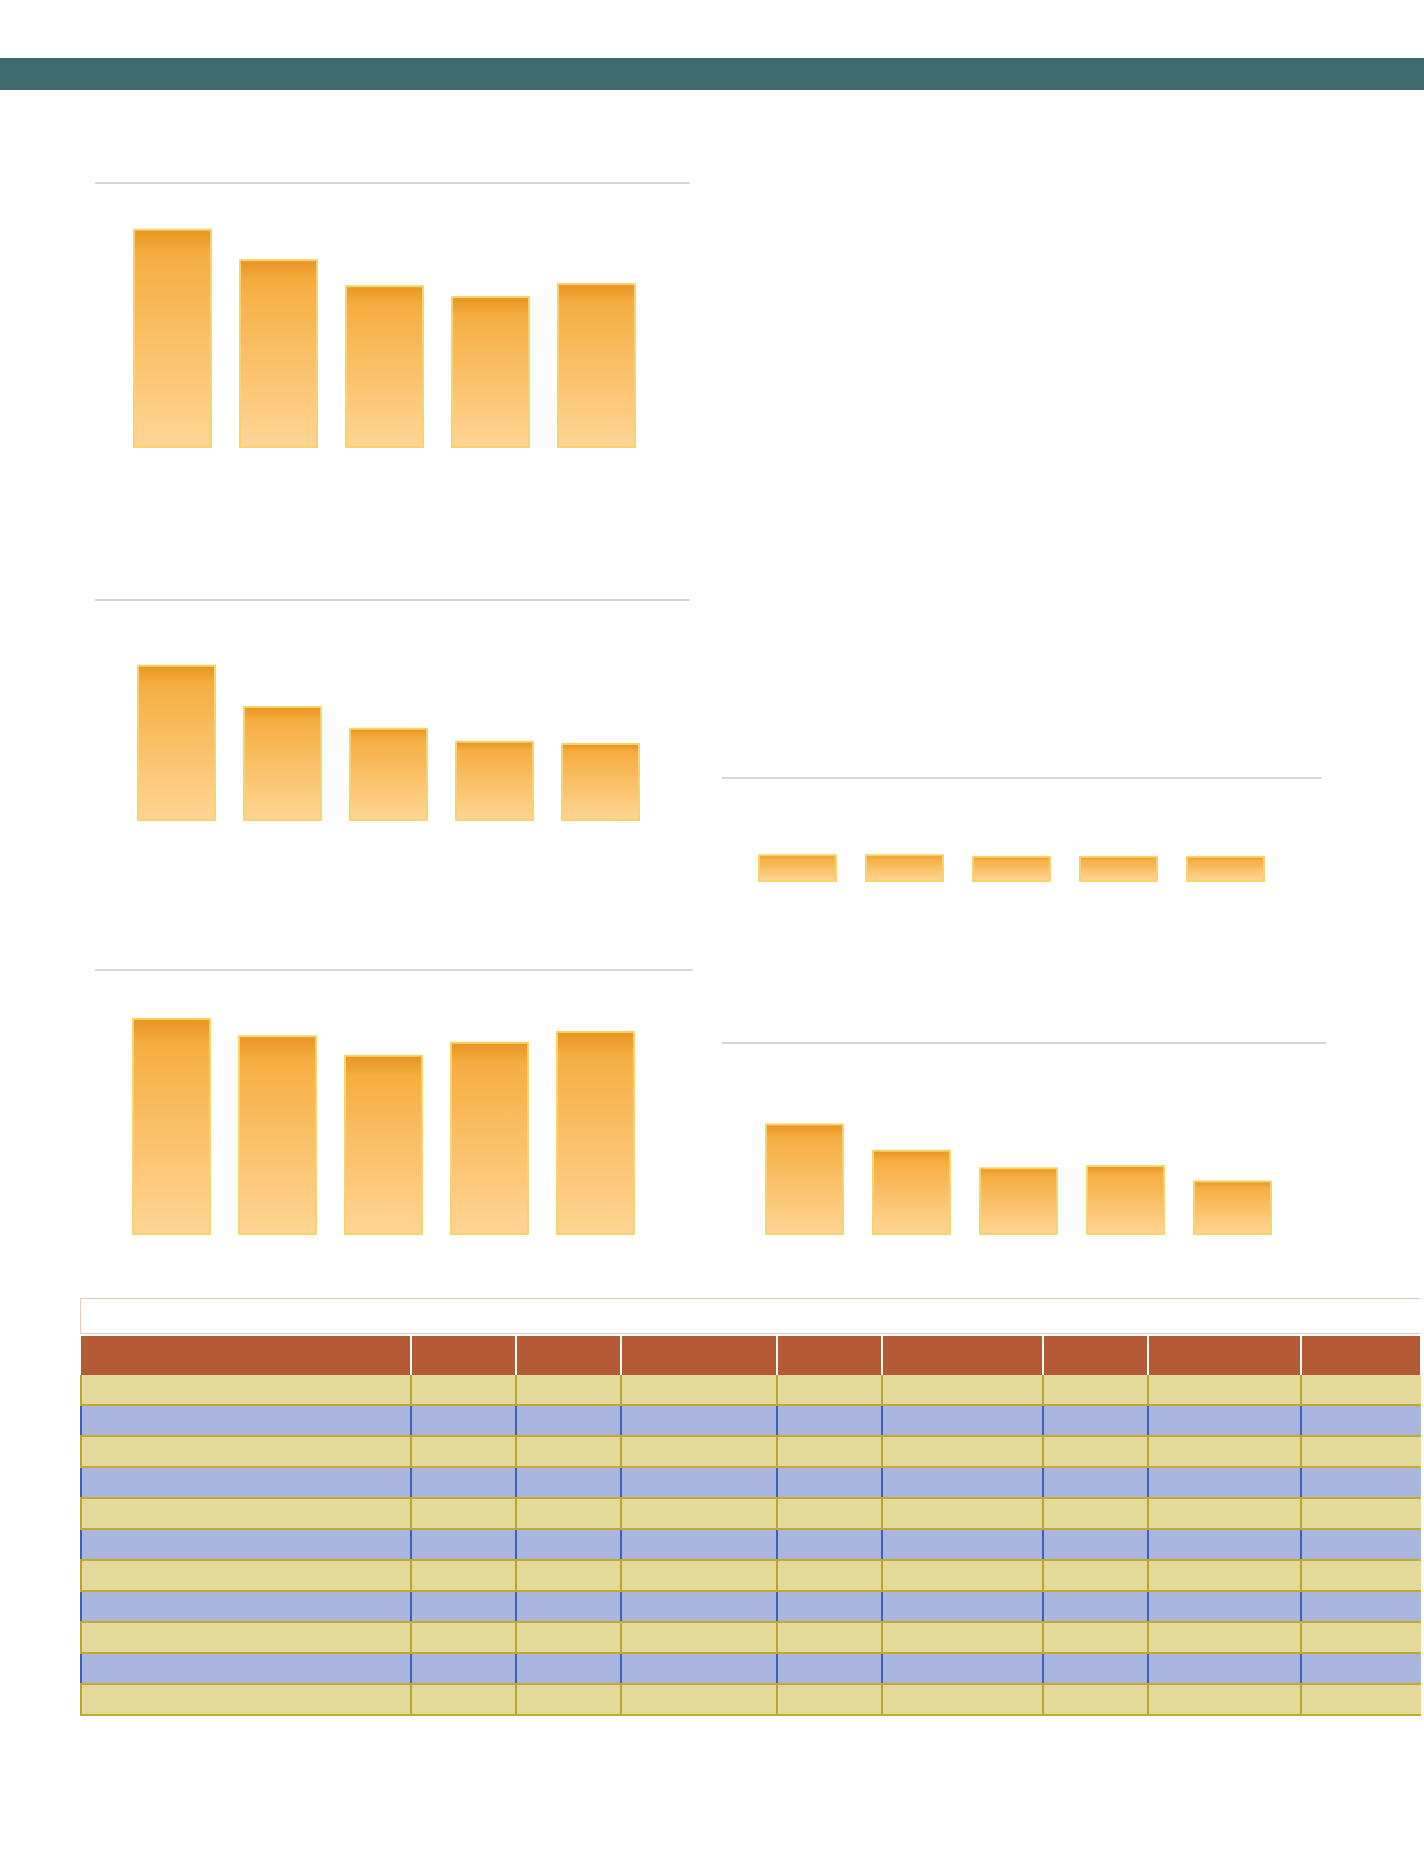  I want to click on chart-right-top, so click(1022, 830).